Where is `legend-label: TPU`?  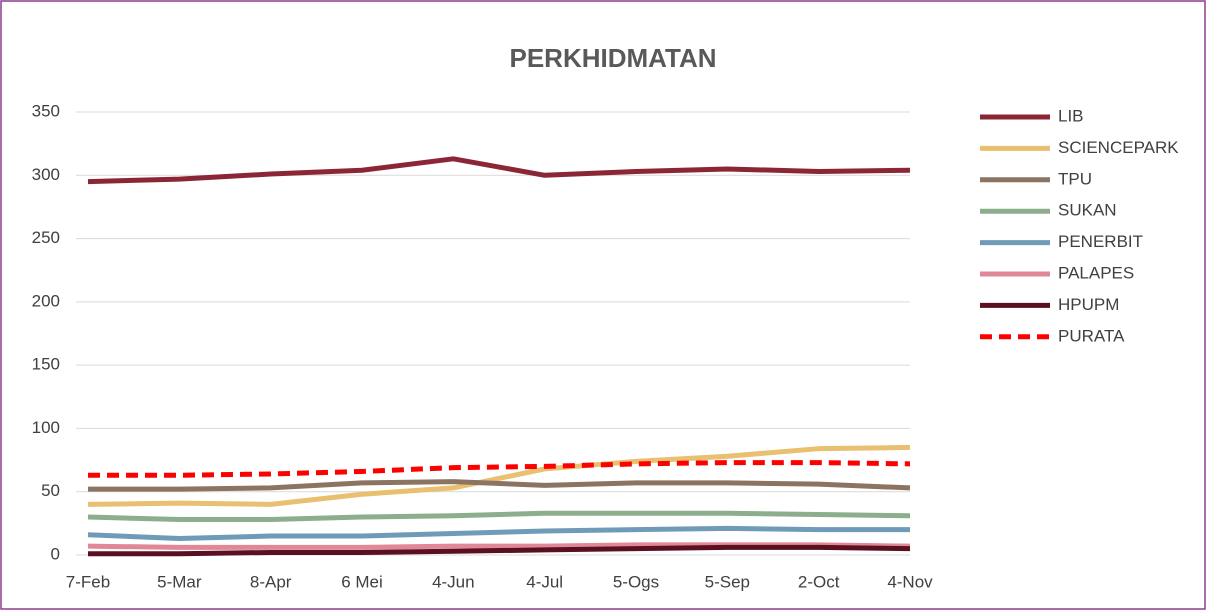 legend-label: TPU is located at coordinates (1075, 178).